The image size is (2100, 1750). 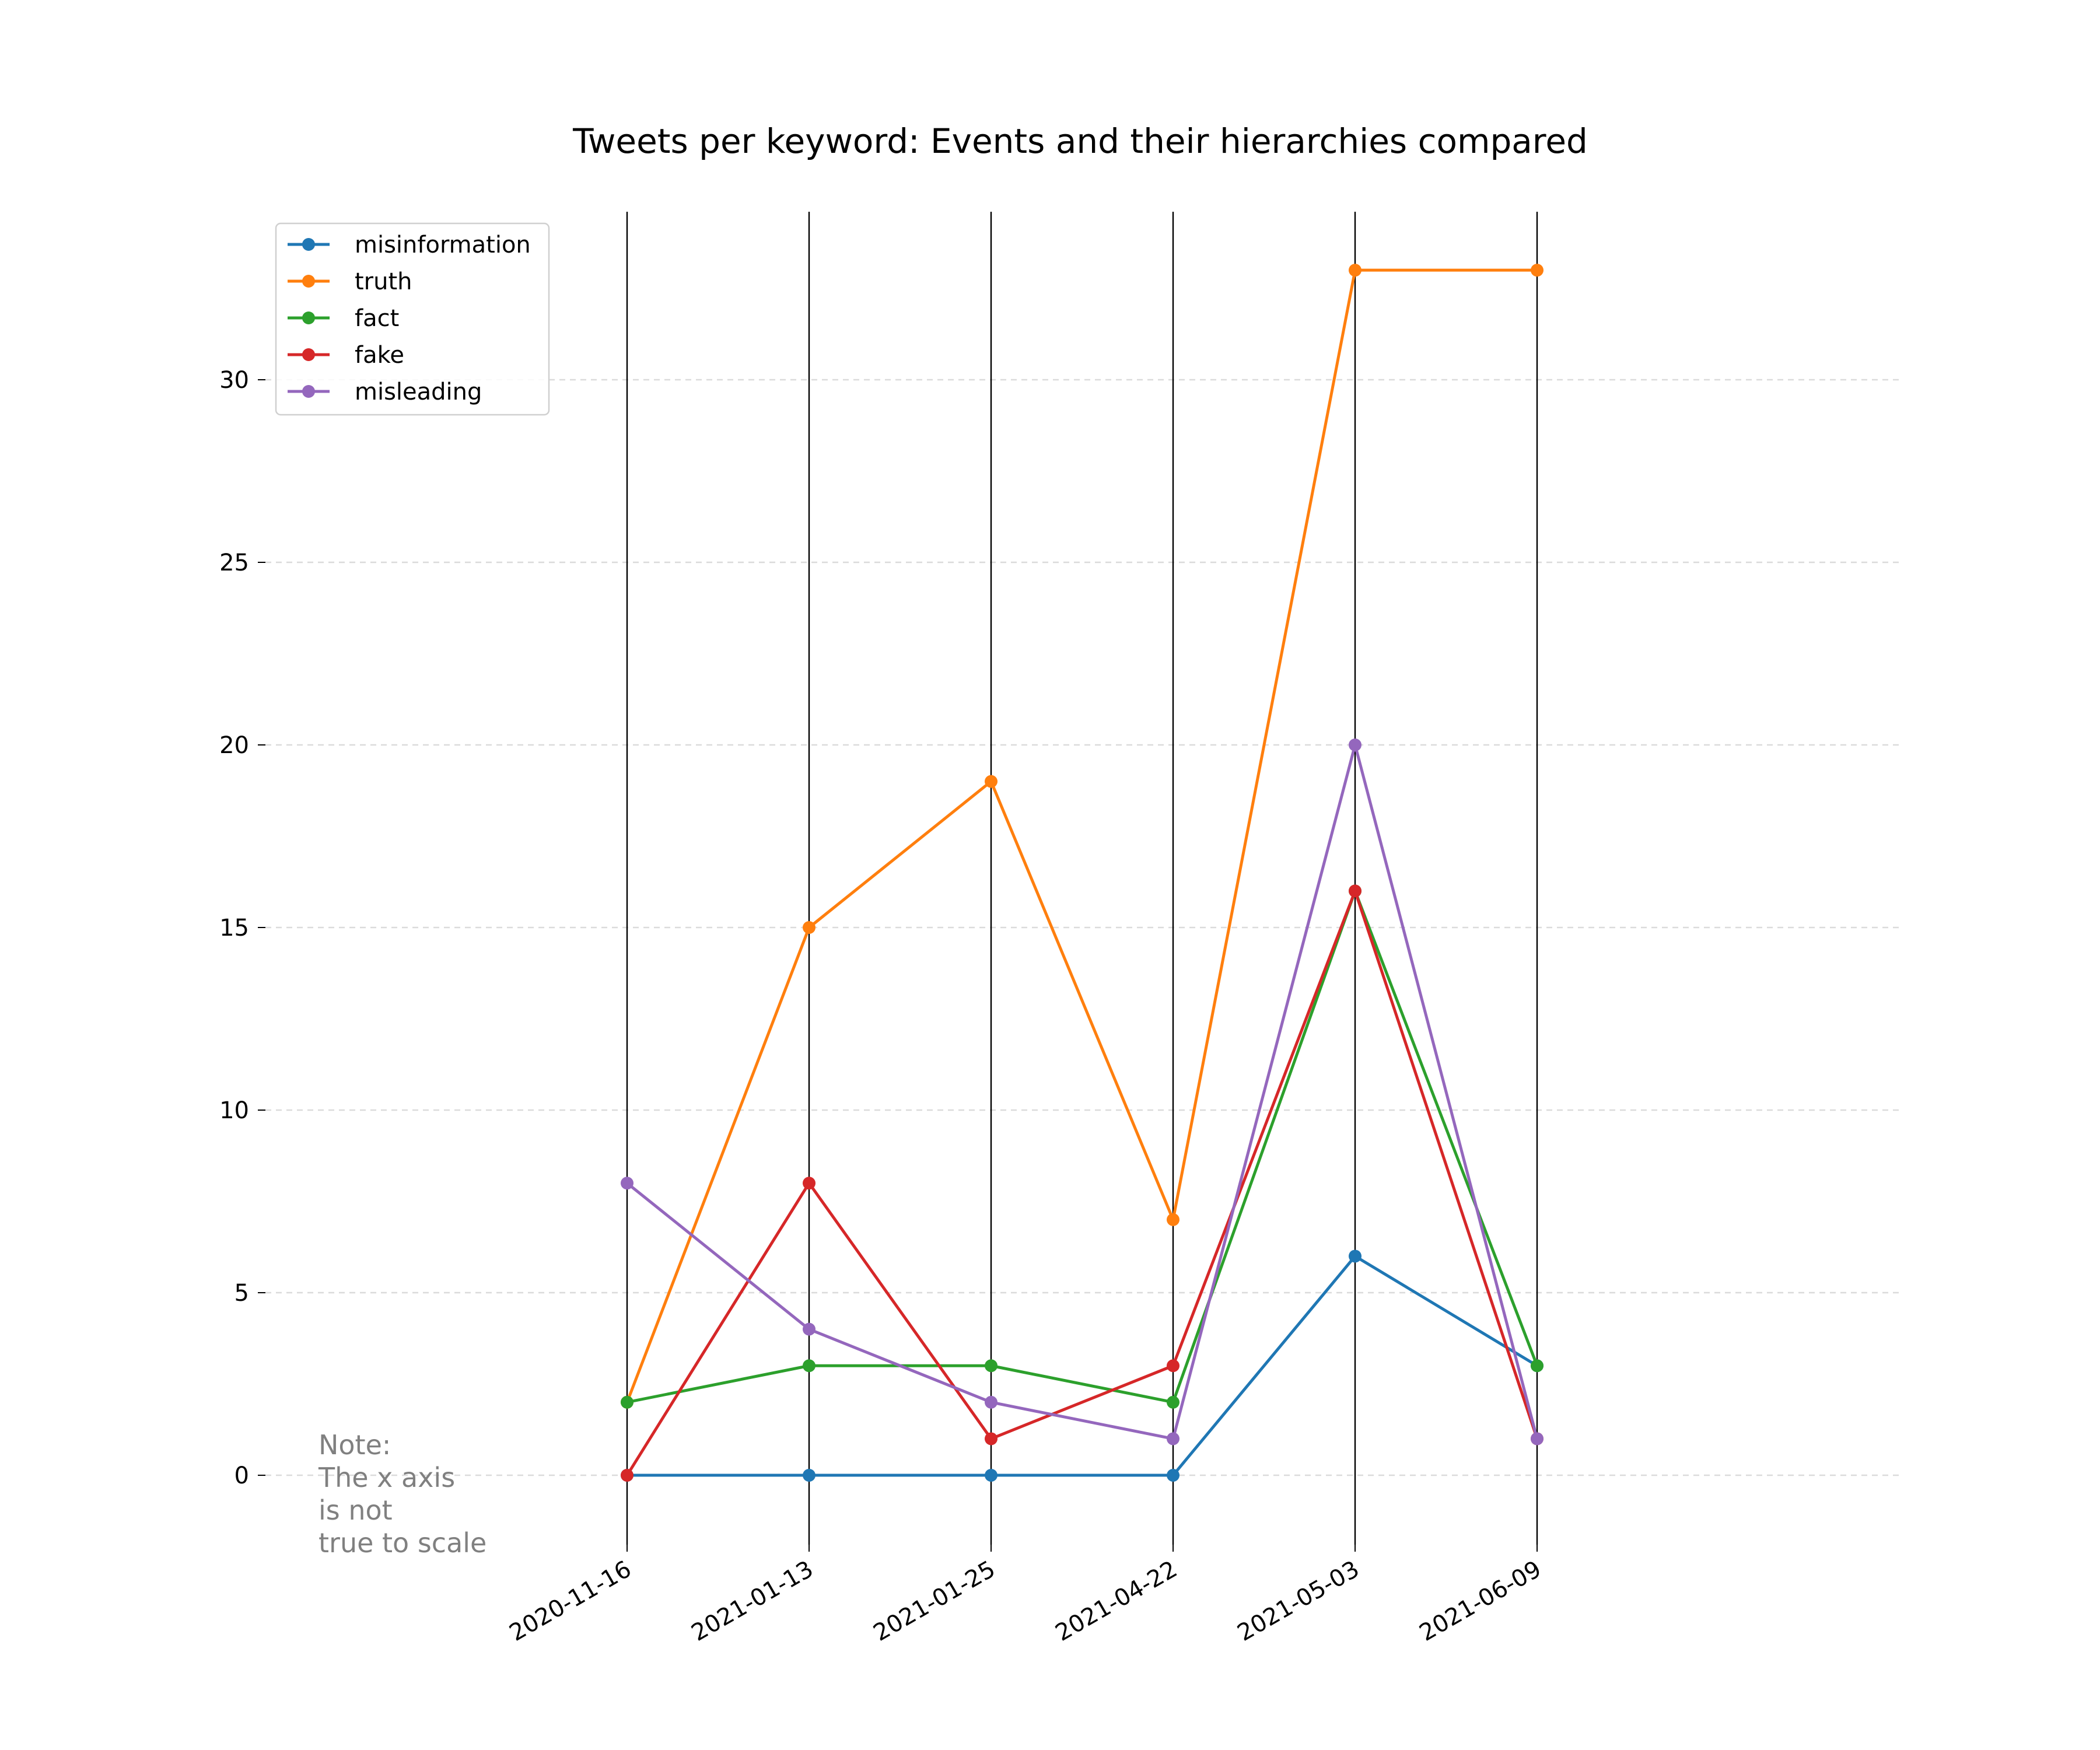 I want to click on note-line: Note:, so click(x=354, y=1445).